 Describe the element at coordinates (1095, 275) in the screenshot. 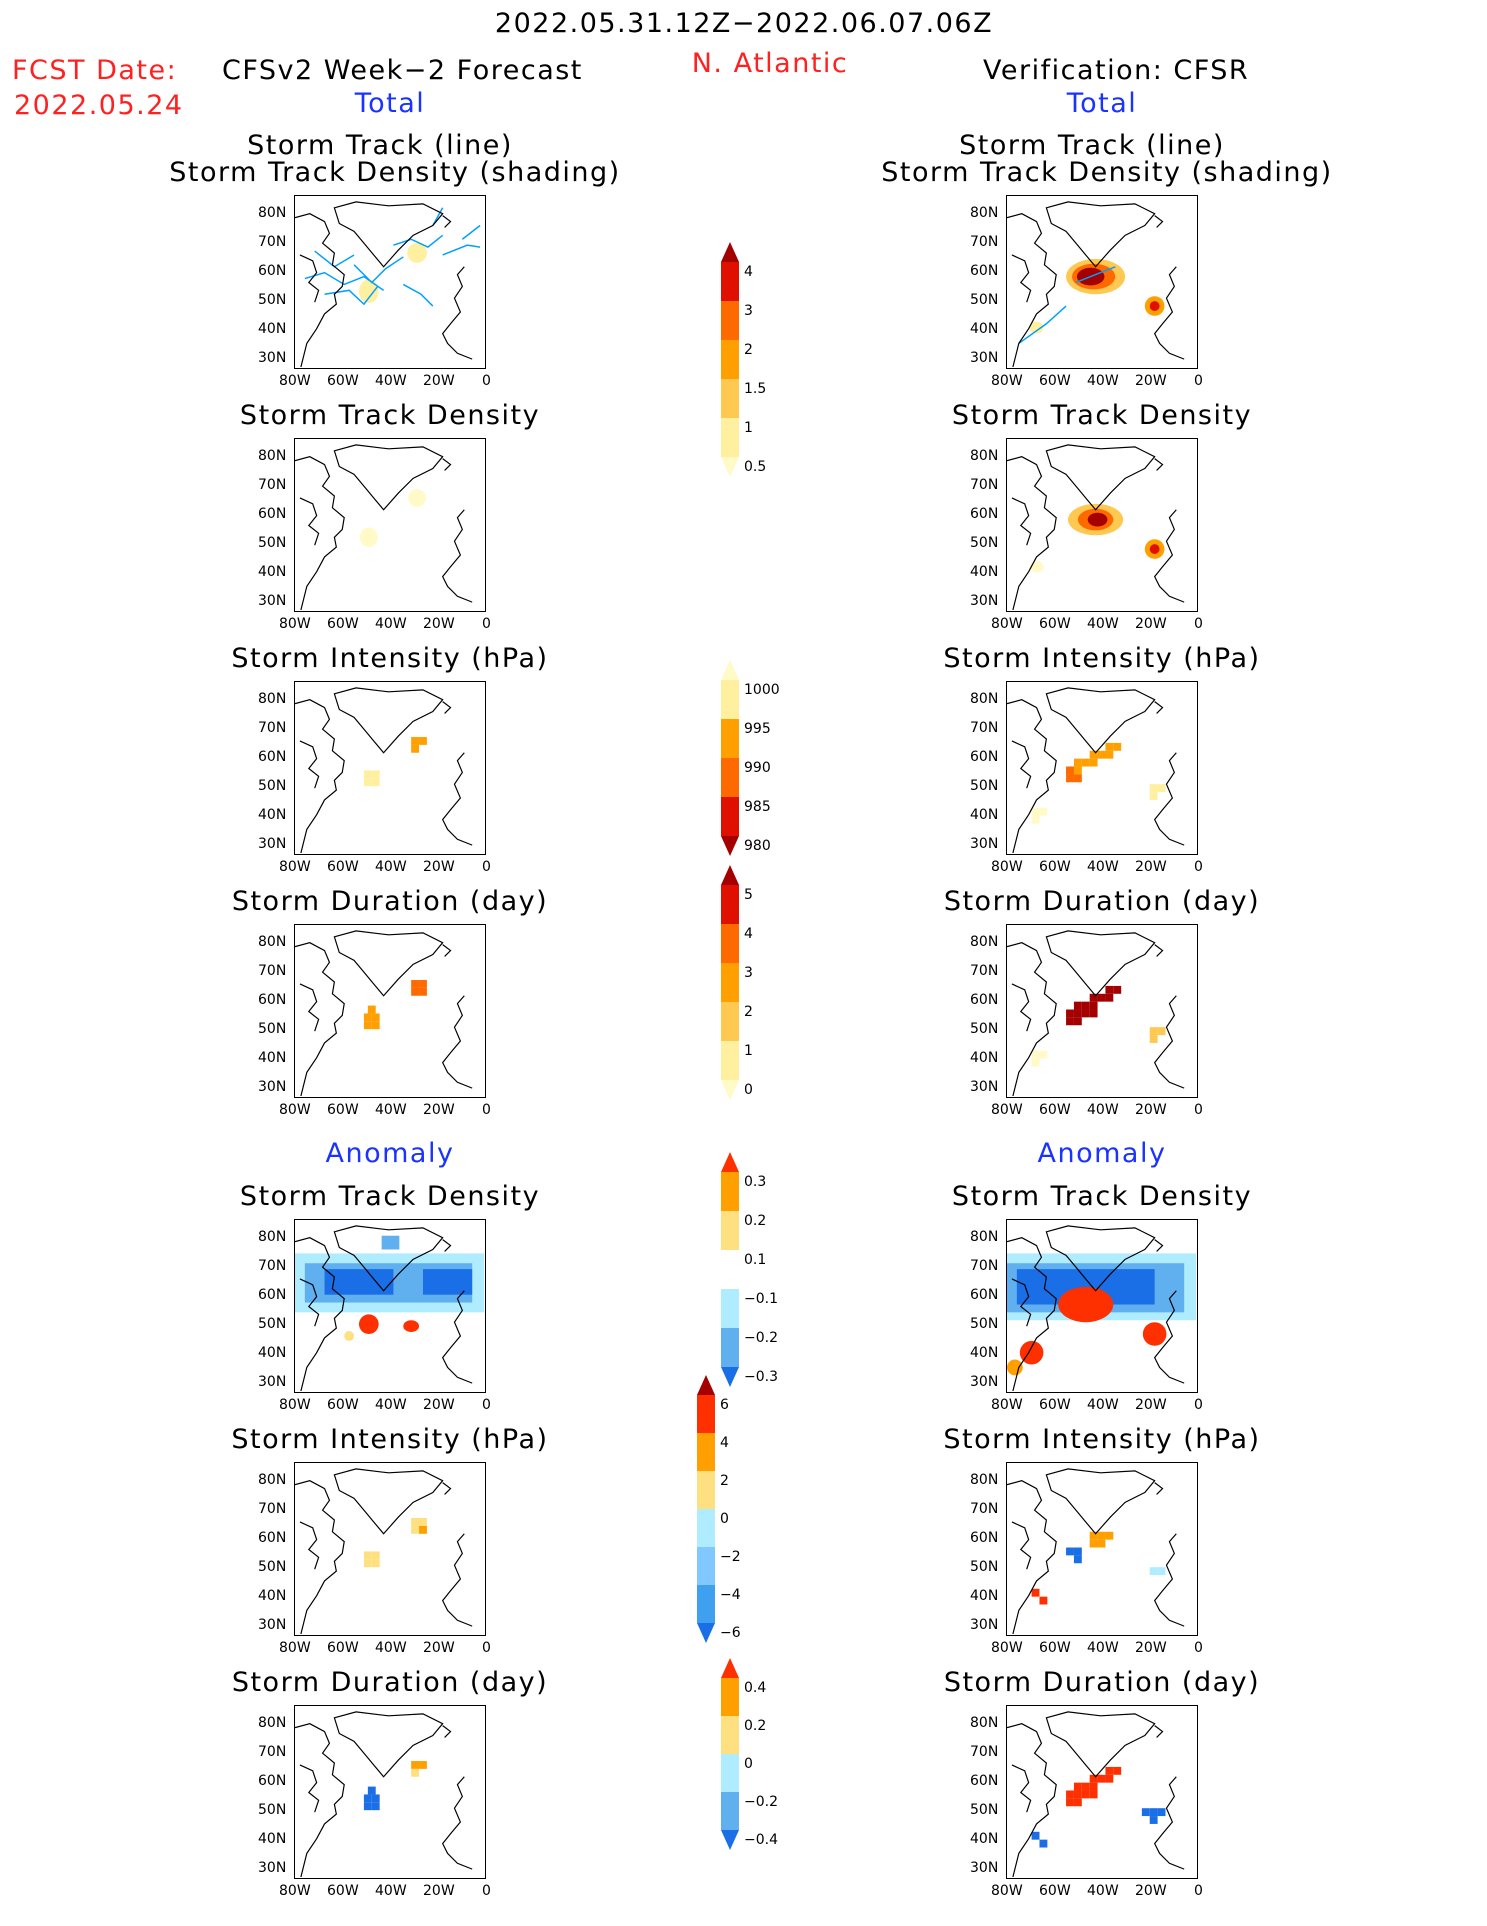

I see `storm-track-line` at that location.